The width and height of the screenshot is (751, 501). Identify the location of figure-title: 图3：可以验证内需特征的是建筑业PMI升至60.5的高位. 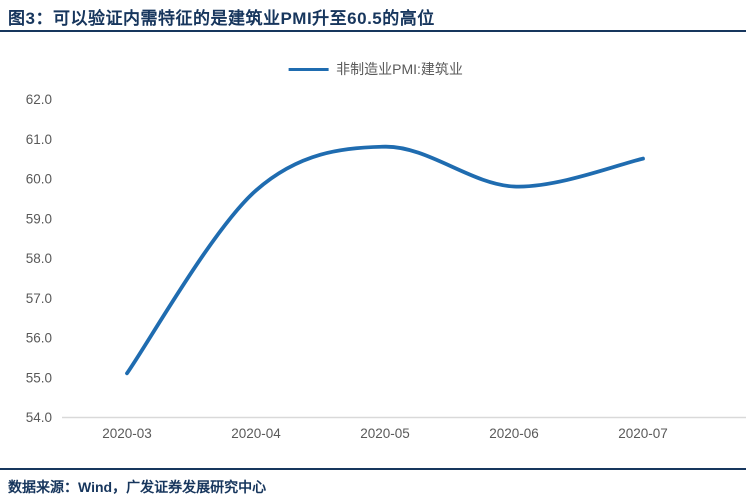
(221, 18).